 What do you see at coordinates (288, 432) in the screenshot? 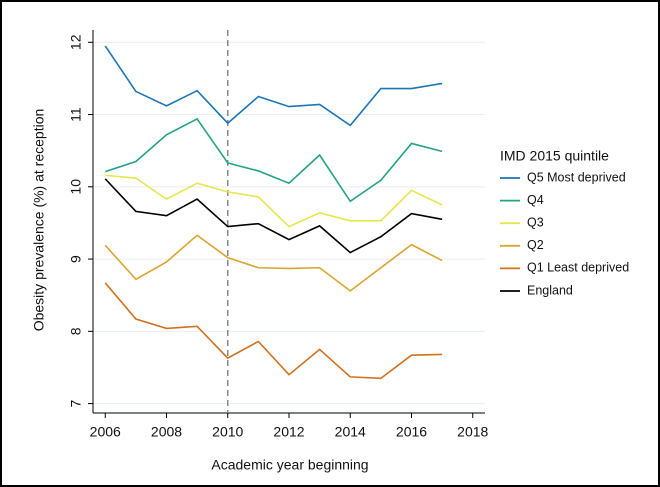
I see `x-tick-label: 2012` at bounding box center [288, 432].